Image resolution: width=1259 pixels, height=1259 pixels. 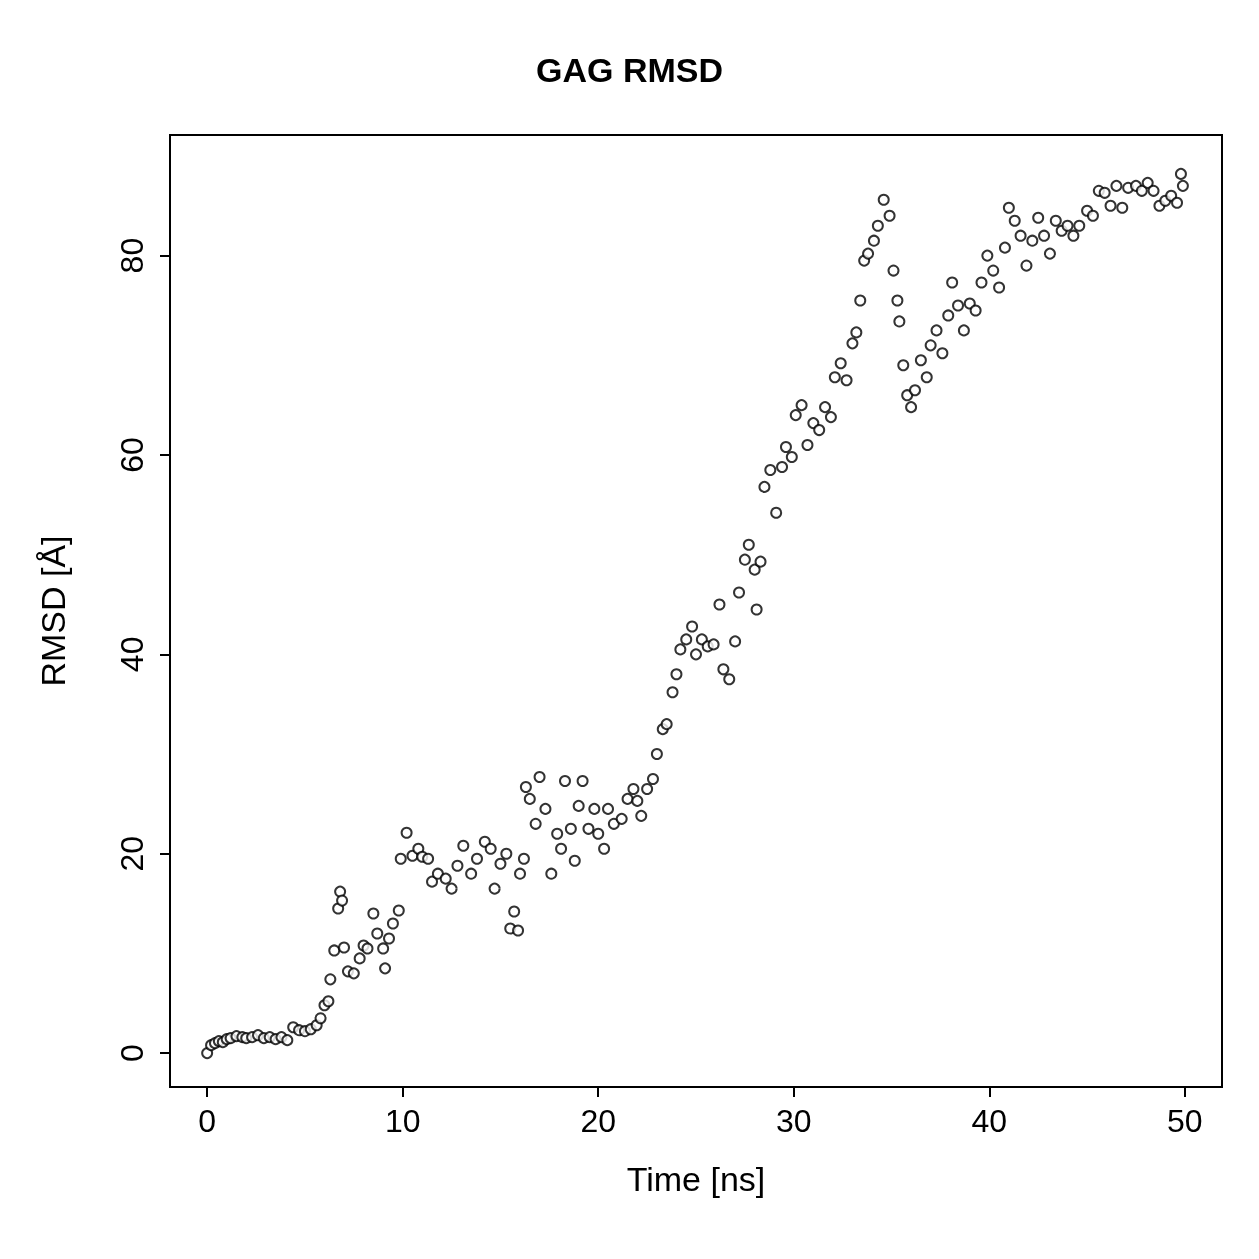 I want to click on x-tick-label: 50, so click(x=1185, y=1121).